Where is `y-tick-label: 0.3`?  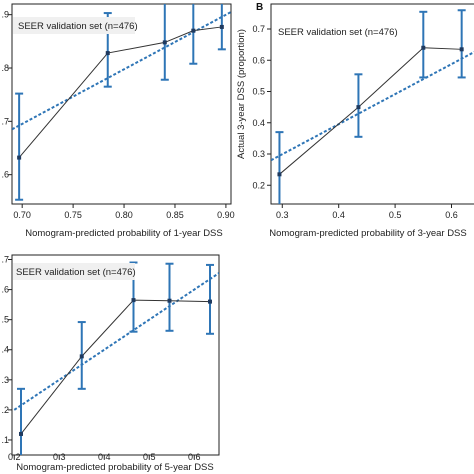 y-tick-label: 0.3 is located at coordinates (258, 154).